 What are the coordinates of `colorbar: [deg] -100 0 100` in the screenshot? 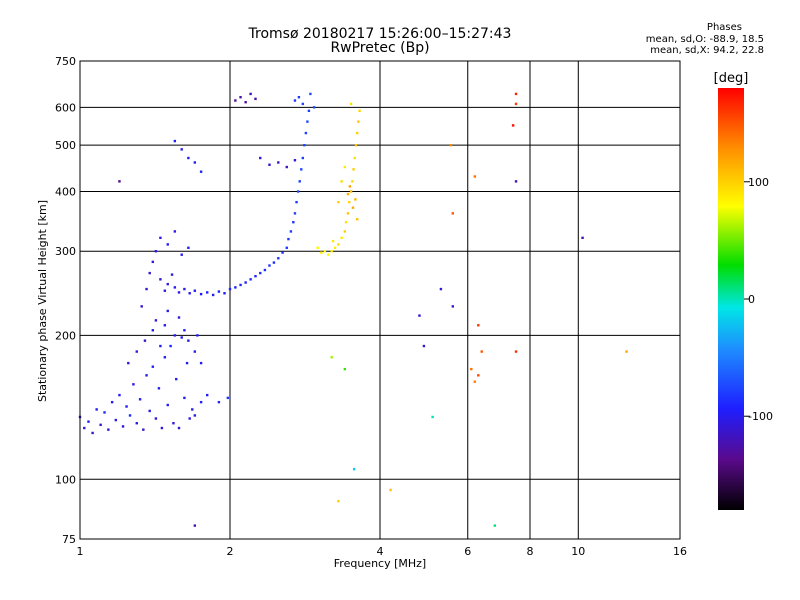 It's located at (743, 290).